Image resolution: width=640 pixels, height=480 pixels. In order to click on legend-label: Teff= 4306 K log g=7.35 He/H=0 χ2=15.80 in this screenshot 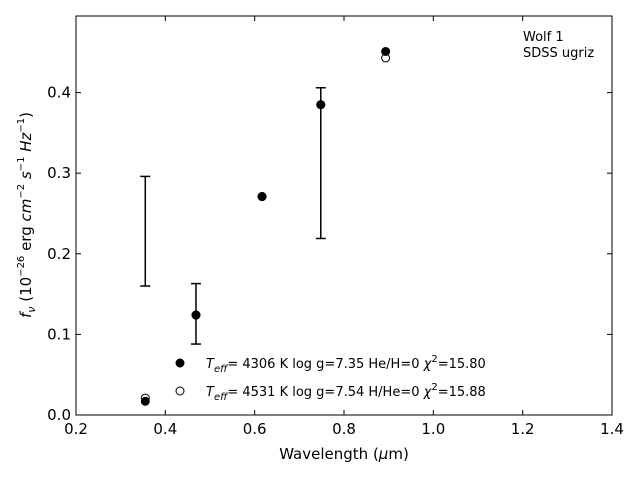, I will do `click(346, 364)`.